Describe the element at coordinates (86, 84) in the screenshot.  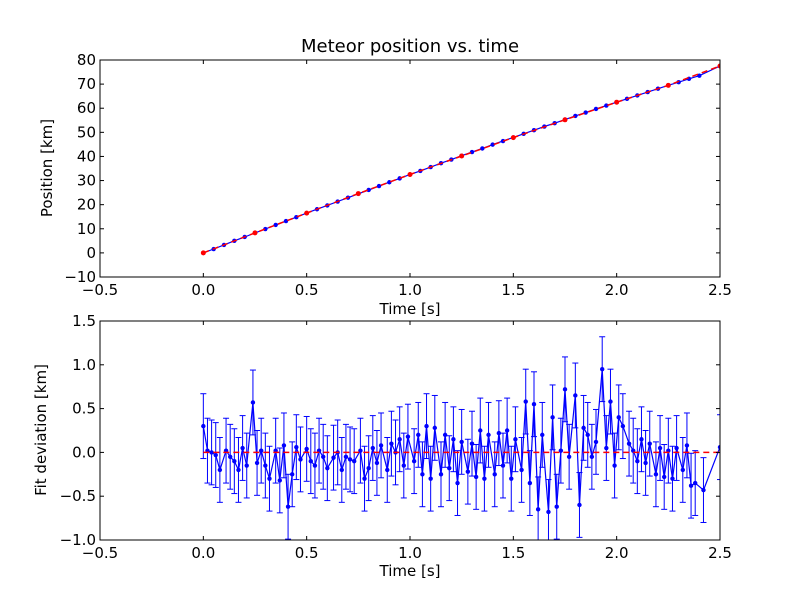
I see `position-ytick-label: 70` at that location.